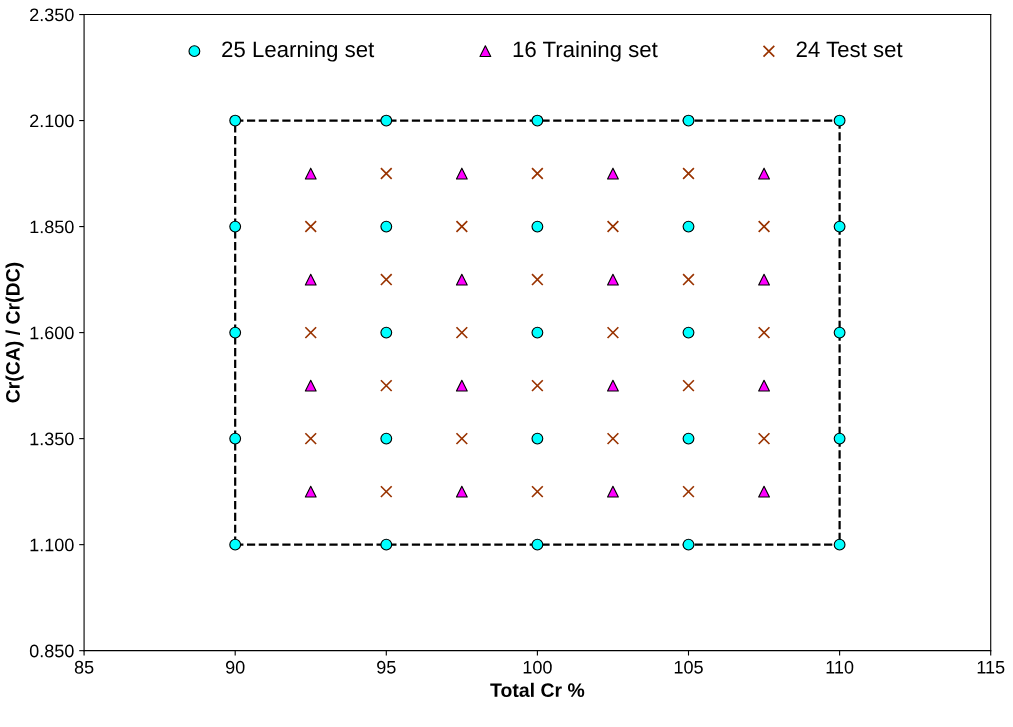 This screenshot has width=1013, height=727. Describe the element at coordinates (849, 49) in the screenshot. I see `legend-label: 24 Test set` at that location.